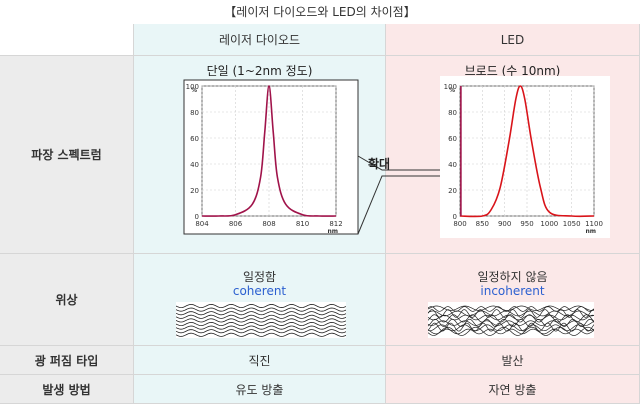 The height and width of the screenshot is (404, 640). I want to click on laser-spread-value: 직진, so click(259, 360).